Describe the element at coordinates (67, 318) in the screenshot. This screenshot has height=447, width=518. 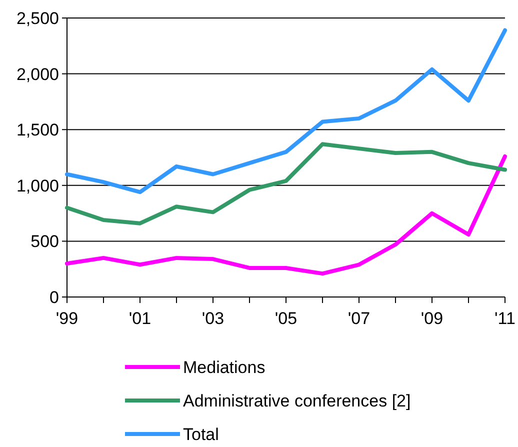
I see `x-tick-label: '99` at that location.